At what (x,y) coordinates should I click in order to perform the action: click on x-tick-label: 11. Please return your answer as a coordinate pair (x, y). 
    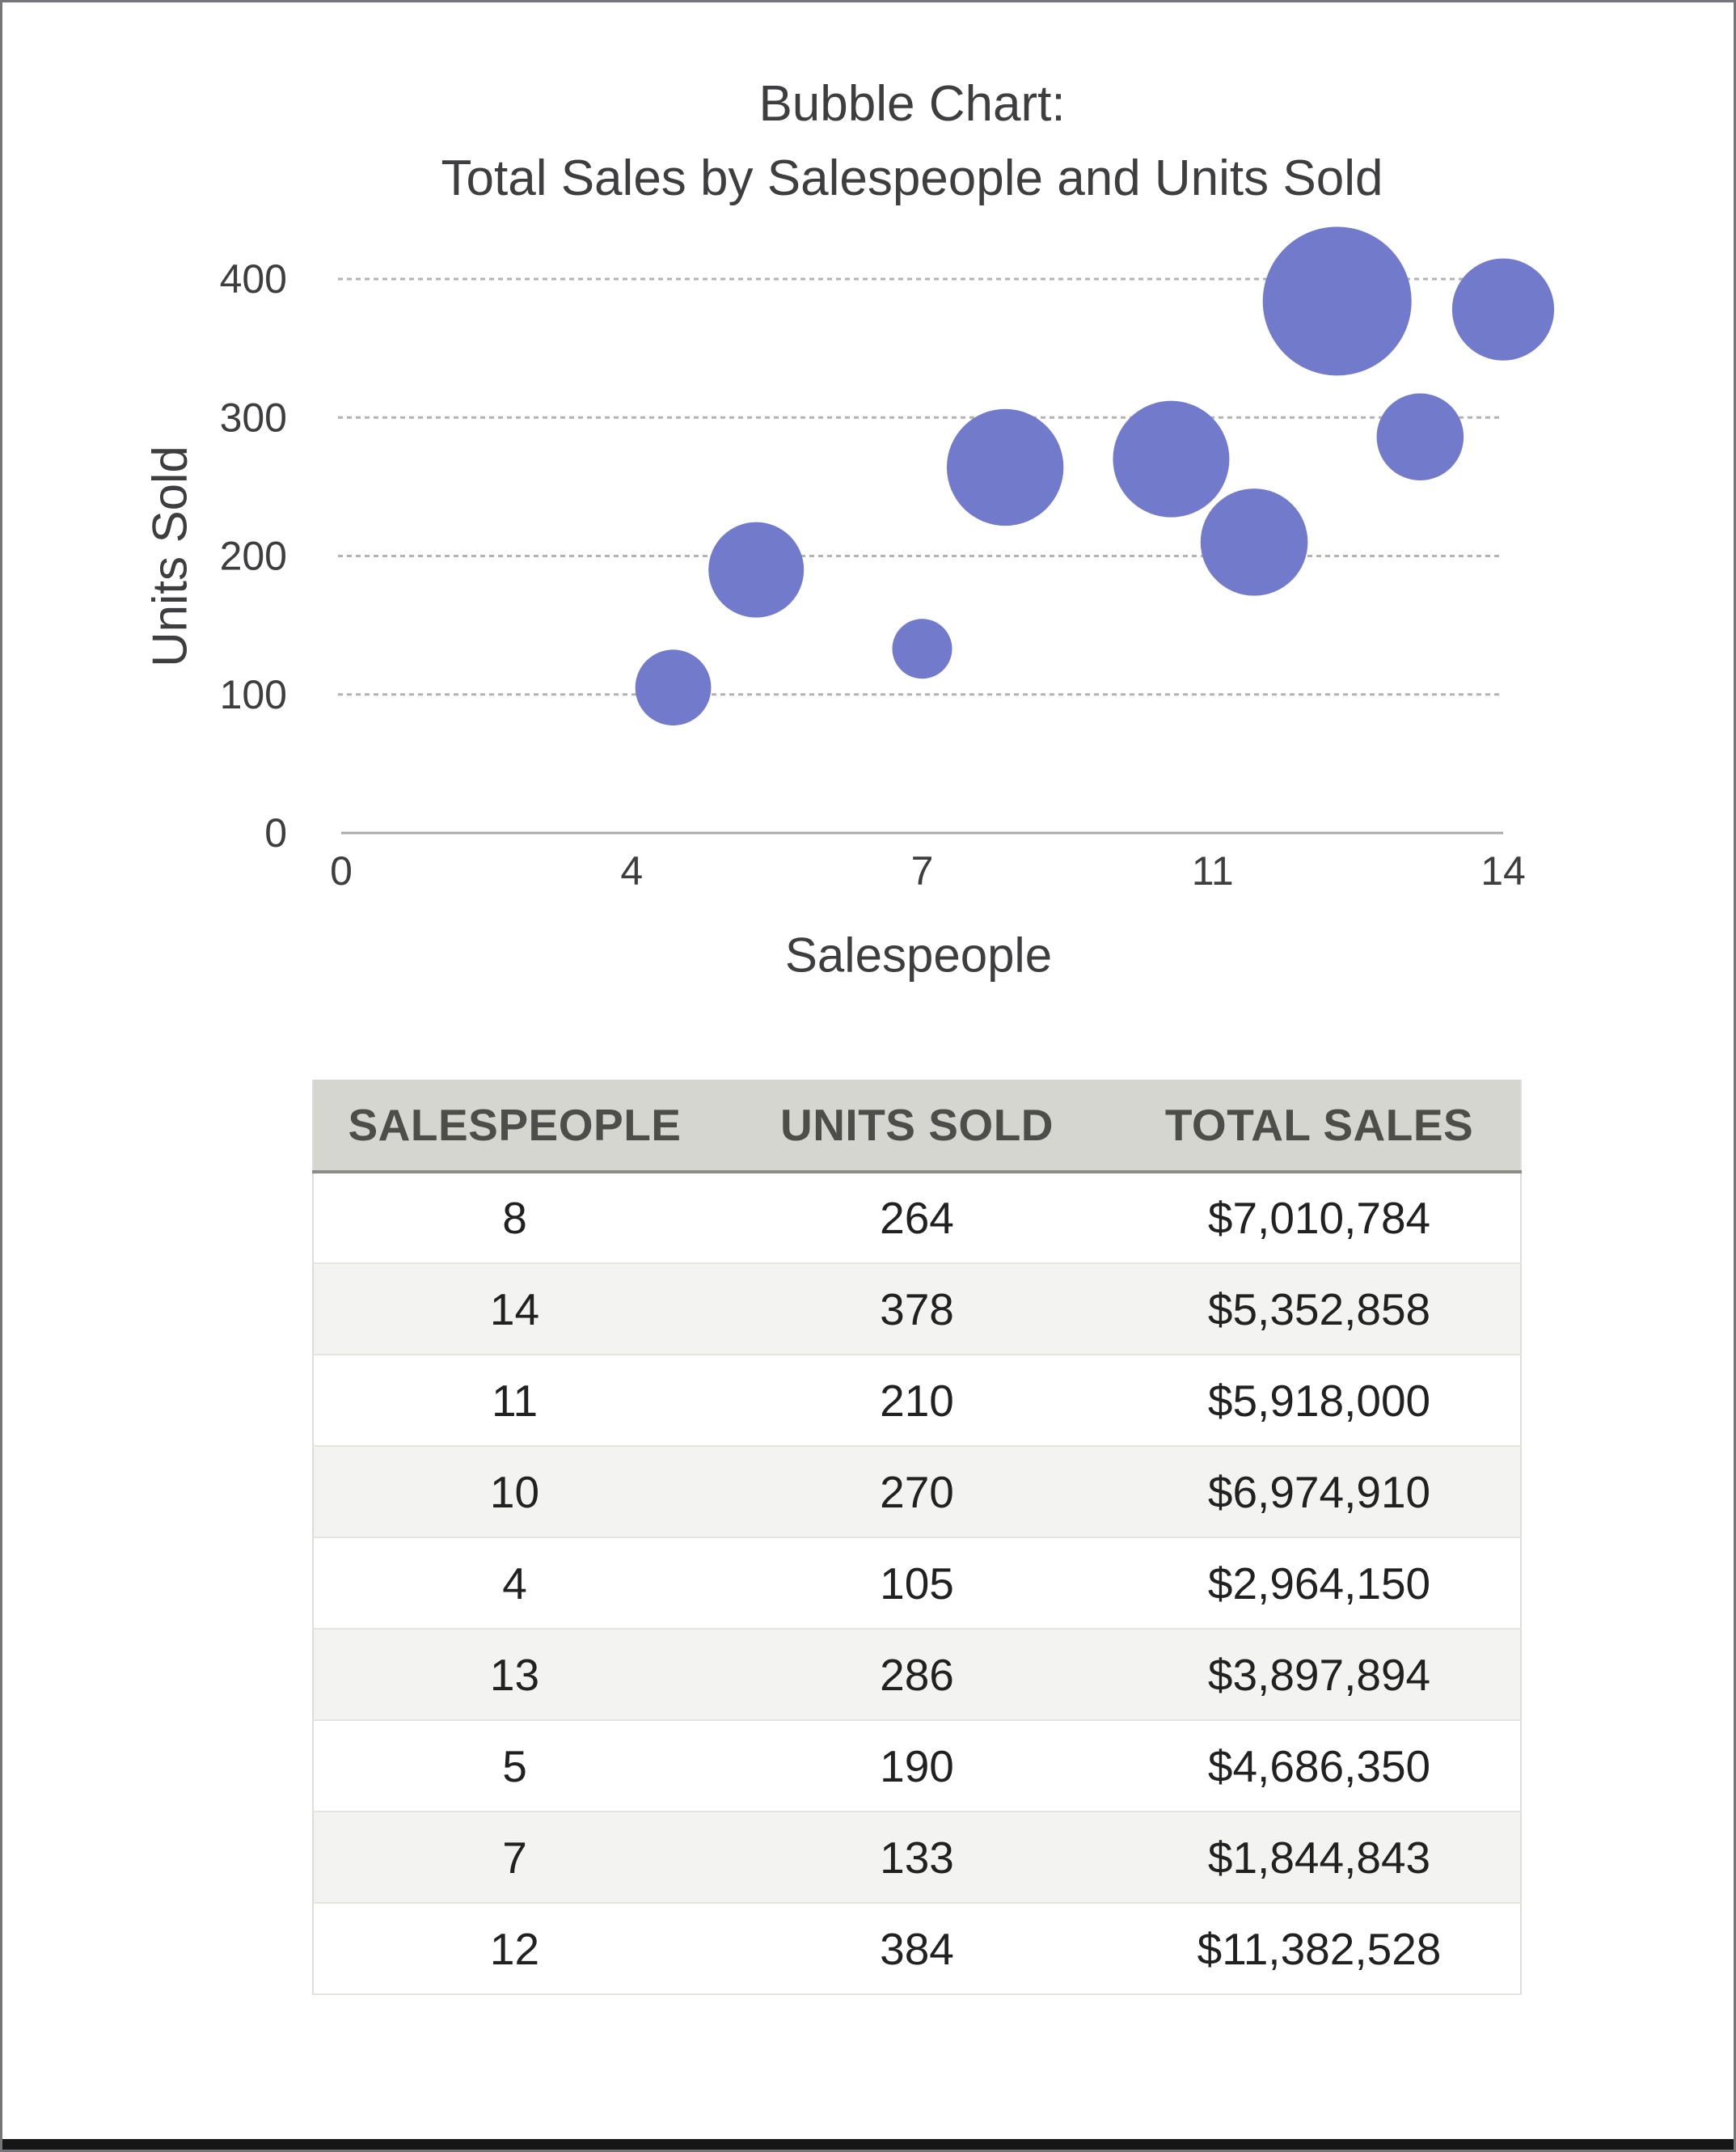
    Looking at the image, I should click on (1213, 871).